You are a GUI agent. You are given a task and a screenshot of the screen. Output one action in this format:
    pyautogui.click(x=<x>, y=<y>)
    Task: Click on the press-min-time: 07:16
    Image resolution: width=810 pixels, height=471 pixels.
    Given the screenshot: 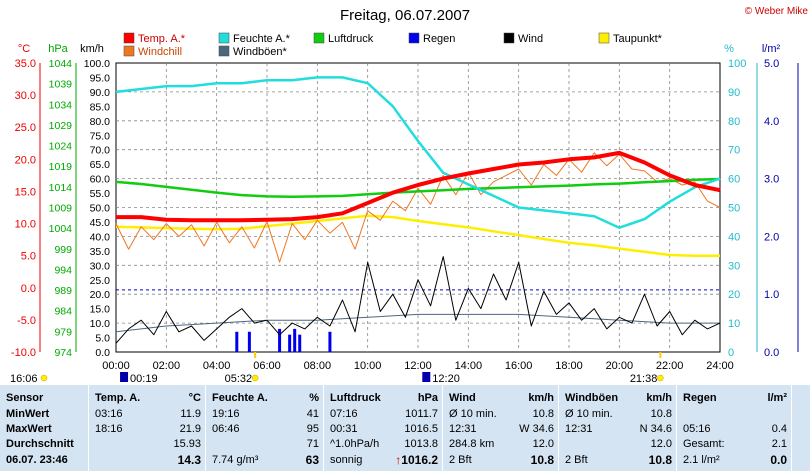 What is the action you would take?
    pyautogui.click(x=344, y=414)
    